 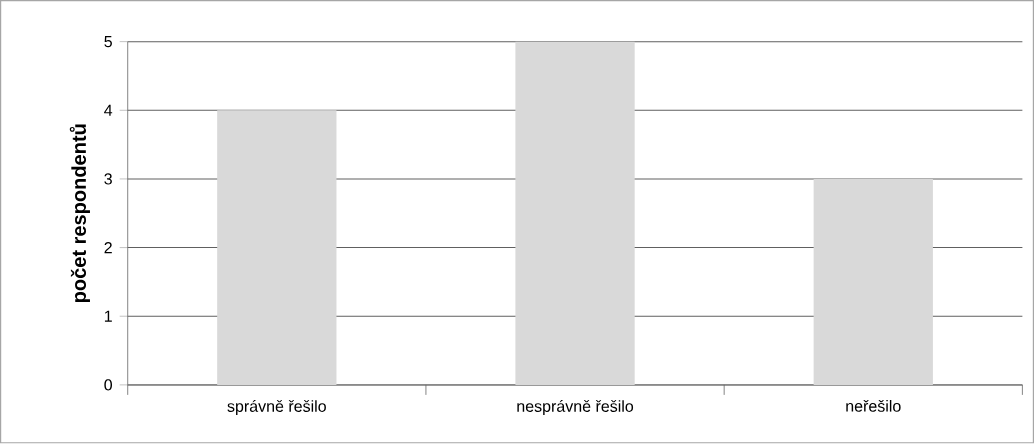 What do you see at coordinates (79, 213) in the screenshot?
I see `y-axis-title: počet respondentů` at bounding box center [79, 213].